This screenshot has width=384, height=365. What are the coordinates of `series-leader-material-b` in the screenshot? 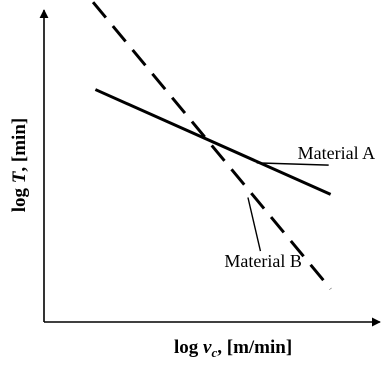 It's located at (254, 224).